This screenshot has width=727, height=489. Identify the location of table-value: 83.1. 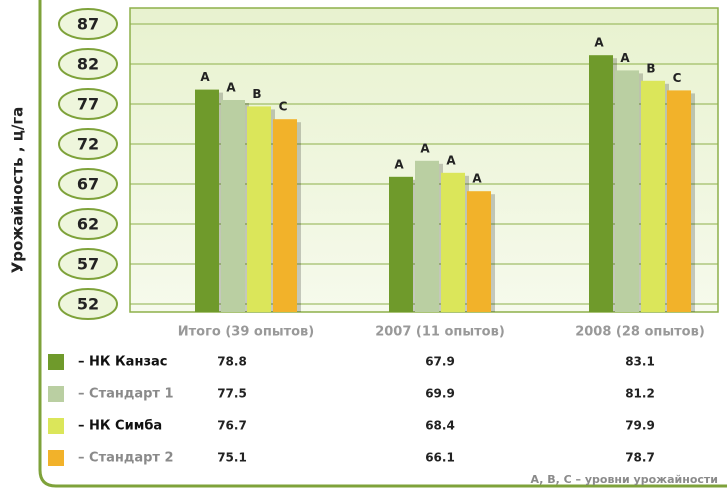
(640, 362).